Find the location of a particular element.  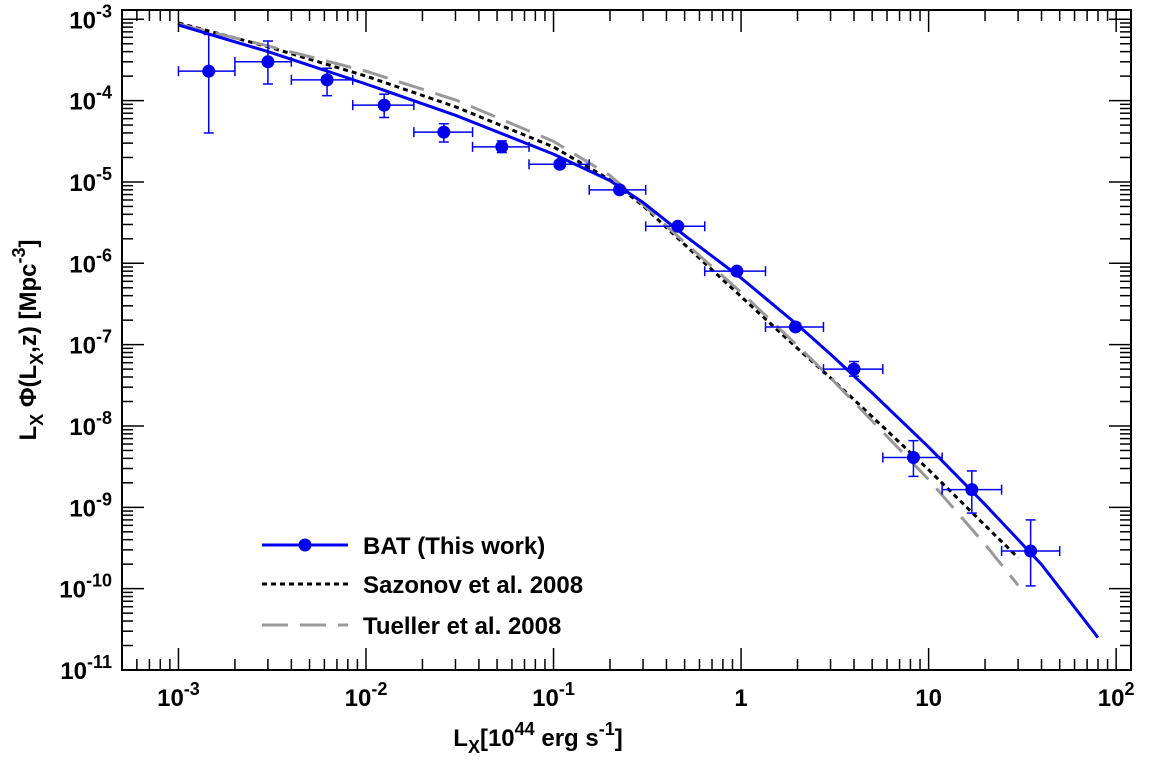

legend-entry-0: BAT (This work) is located at coordinates (403, 546).